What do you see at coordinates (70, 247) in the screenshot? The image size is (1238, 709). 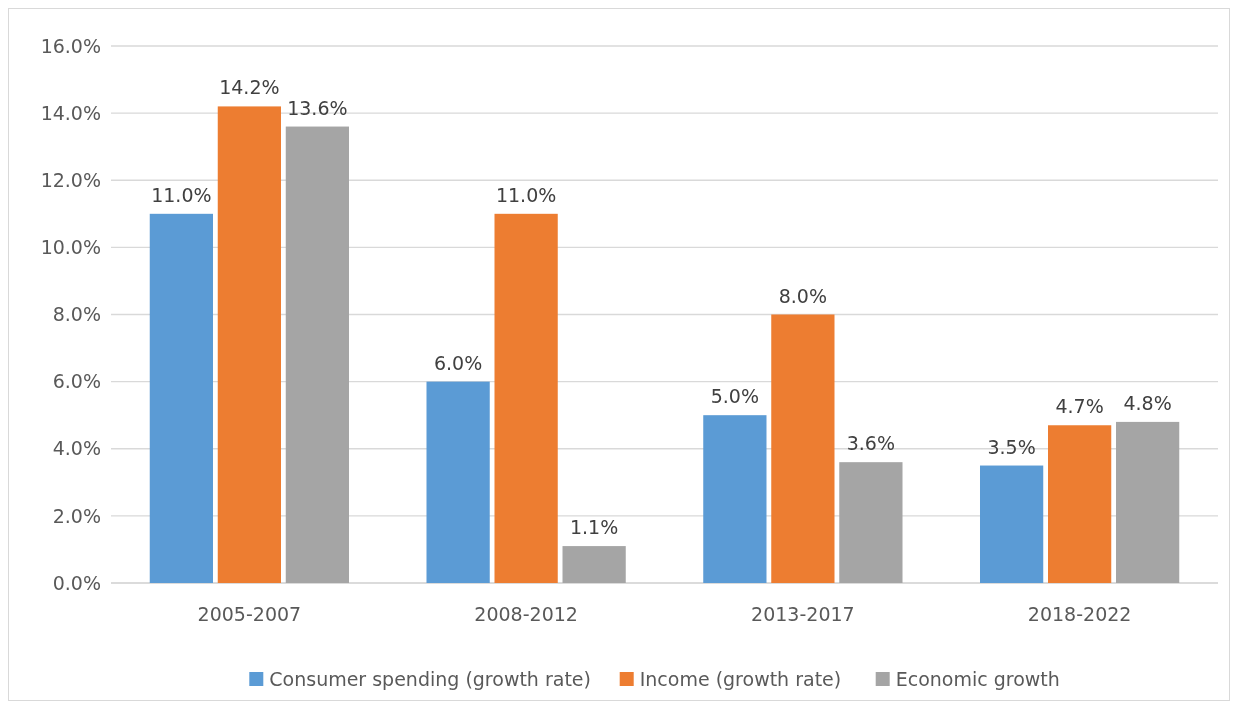 I see `y-tick-label: 10.0%` at bounding box center [70, 247].